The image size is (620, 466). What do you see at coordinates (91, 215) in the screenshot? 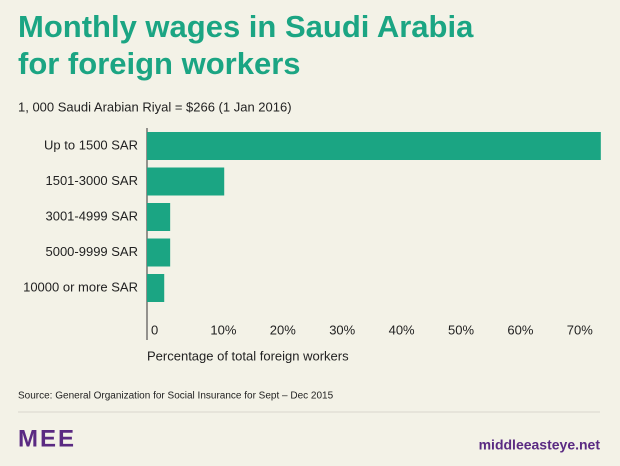
I see `y-tick-label: 3001-4999 SAR` at bounding box center [91, 215].